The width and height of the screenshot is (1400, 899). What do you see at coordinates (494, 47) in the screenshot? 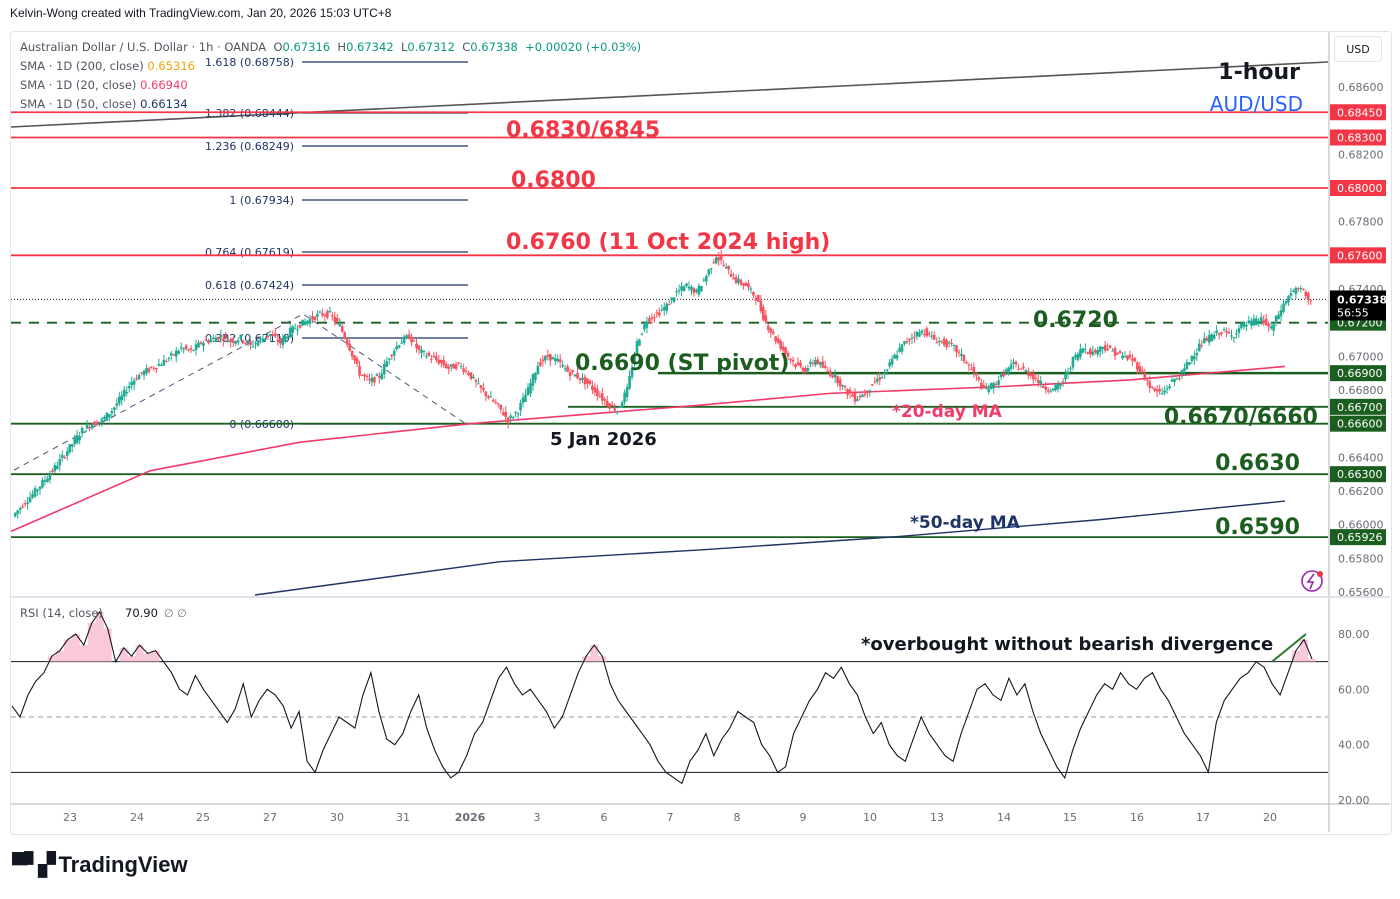
I see `close-value: 0.67338` at bounding box center [494, 47].